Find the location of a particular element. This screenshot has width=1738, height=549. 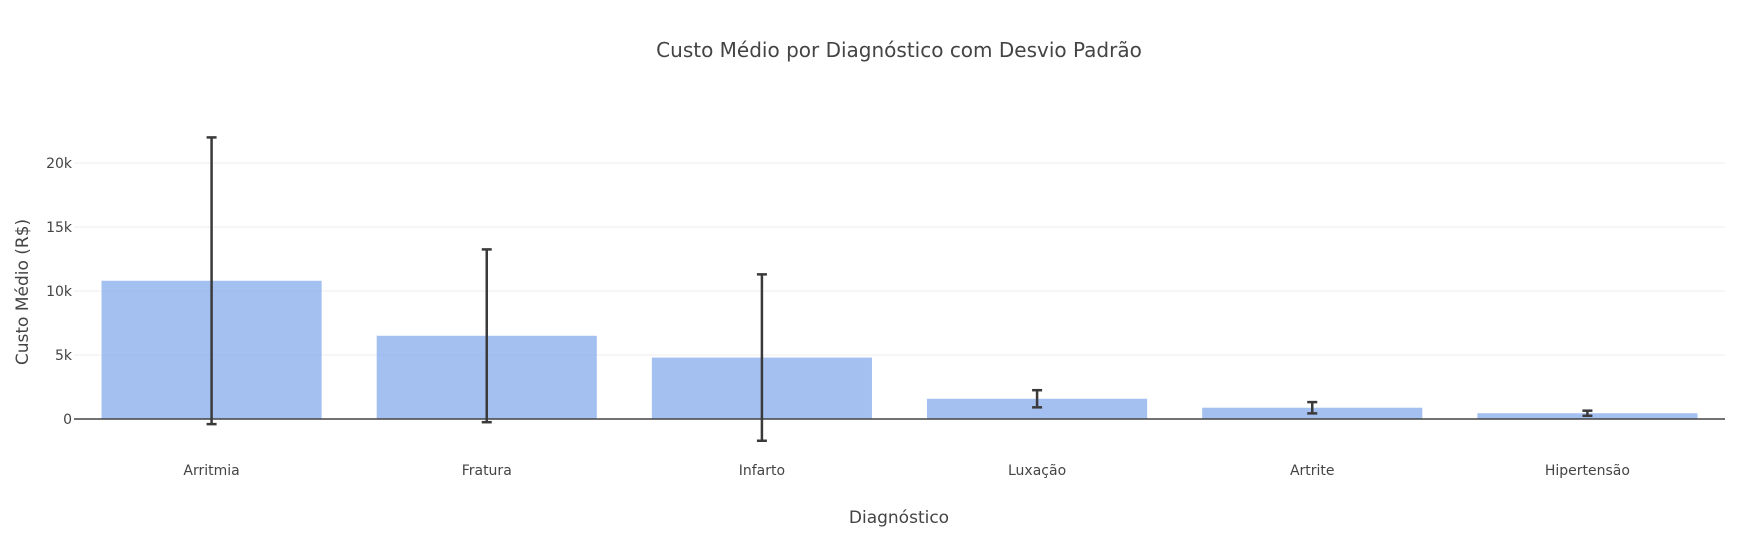

error-bar-arritmia is located at coordinates (211, 281).